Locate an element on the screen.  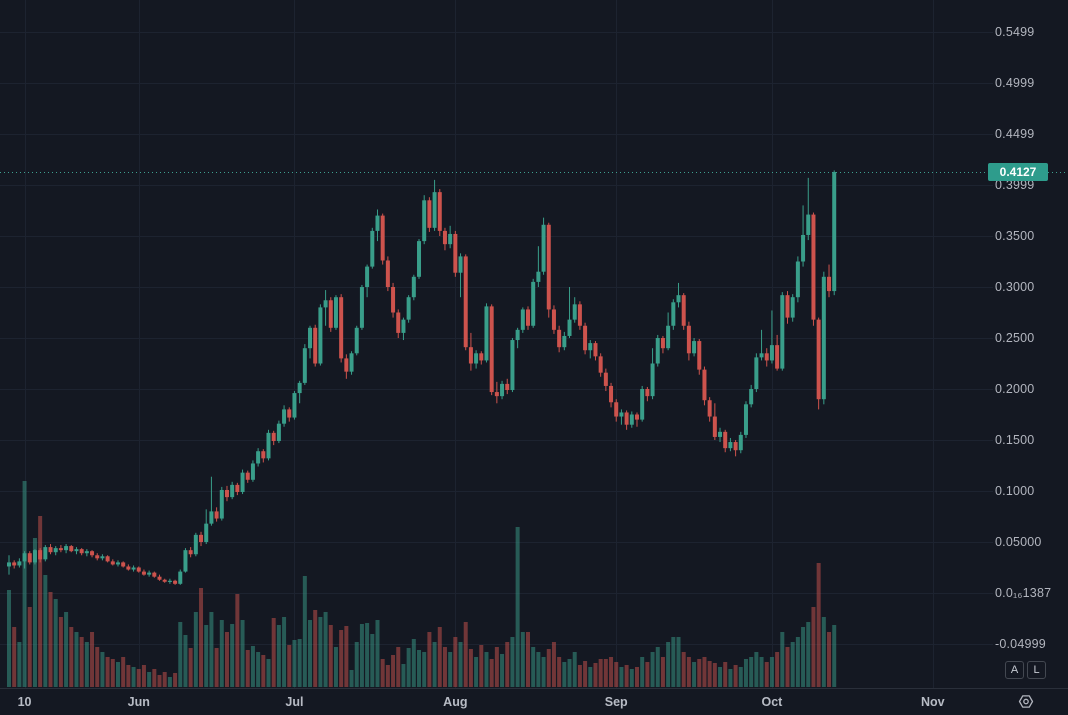
price-axis-label: 0.0₁₆1387 is located at coordinates (1023, 593).